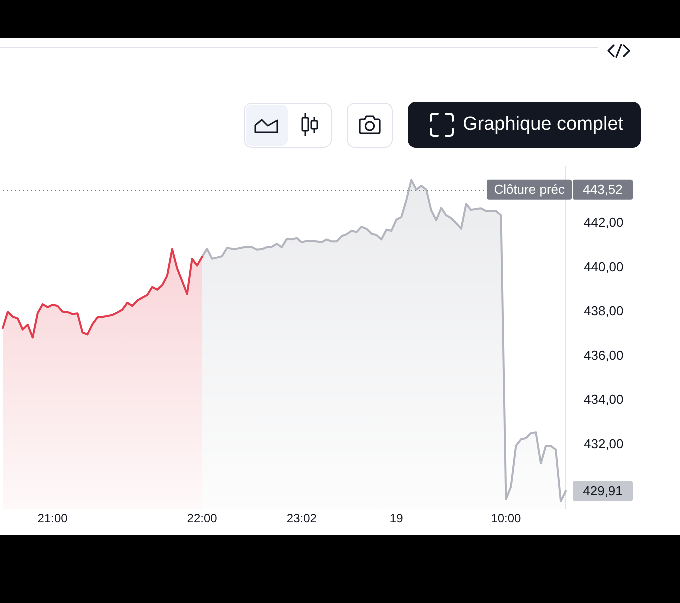 The height and width of the screenshot is (603, 680). Describe the element at coordinates (506, 519) in the screenshot. I see `x-tick-label: 10:00` at that location.